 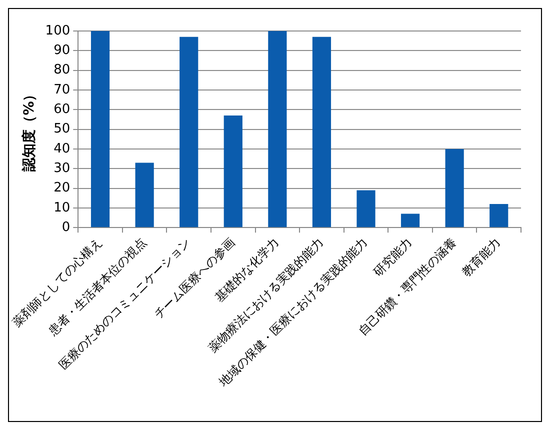 I want to click on y-tick-label: 50, so click(x=62, y=129).